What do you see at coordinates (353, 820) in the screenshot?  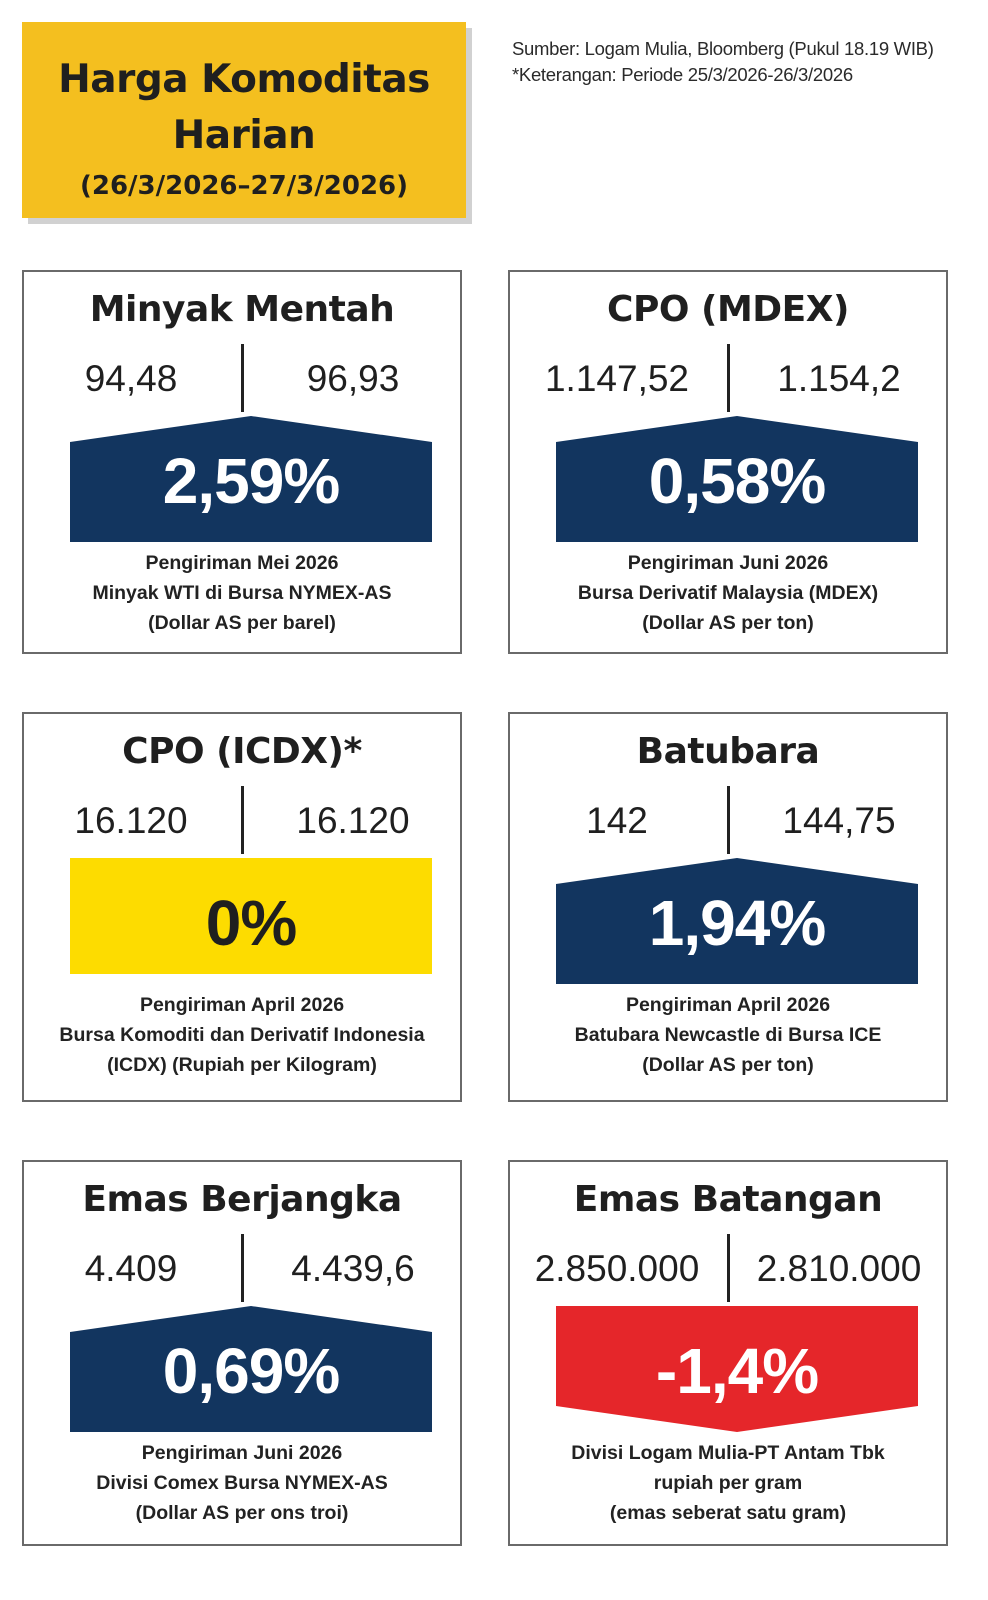 I see `current-price: 16.120` at bounding box center [353, 820].